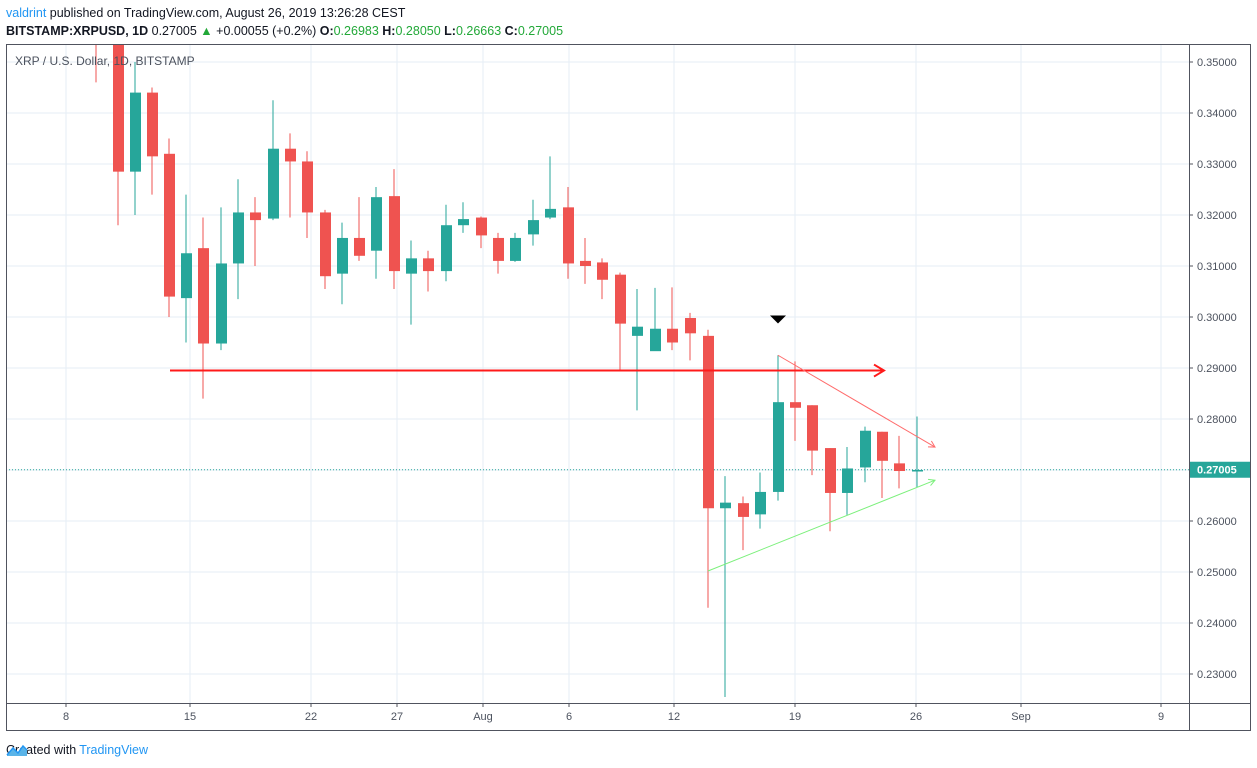  Describe the element at coordinates (66, 717) in the screenshot. I see `time-tick-label: 8` at that location.